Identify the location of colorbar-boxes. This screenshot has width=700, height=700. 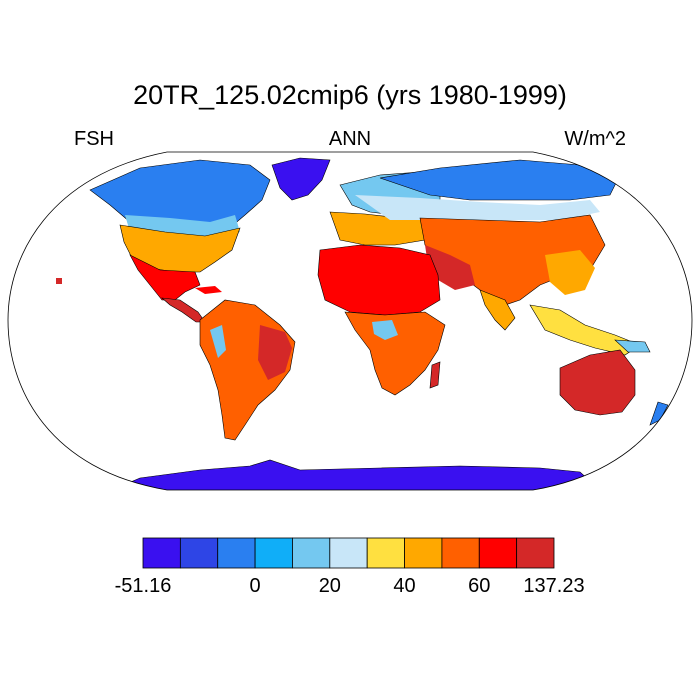
(348, 553).